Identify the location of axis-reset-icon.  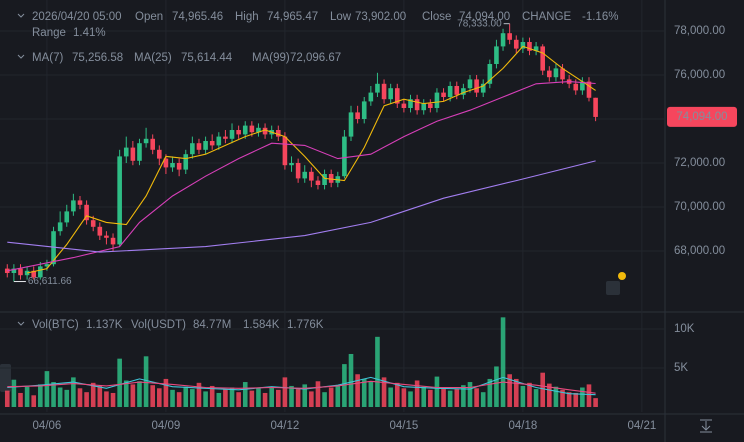
(706, 426).